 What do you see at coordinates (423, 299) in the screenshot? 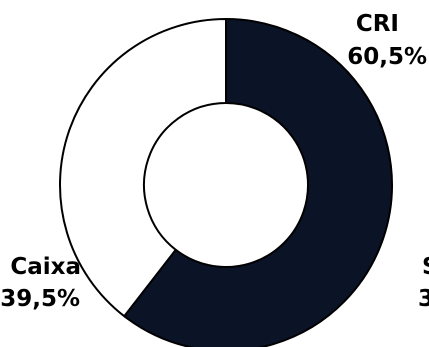
I see `cropped-slice-value: 3` at bounding box center [423, 299].